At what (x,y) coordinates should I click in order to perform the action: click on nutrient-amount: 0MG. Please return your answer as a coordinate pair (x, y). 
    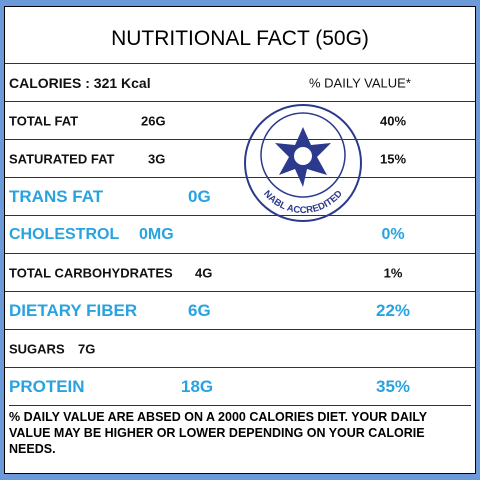
    Looking at the image, I should click on (156, 234).